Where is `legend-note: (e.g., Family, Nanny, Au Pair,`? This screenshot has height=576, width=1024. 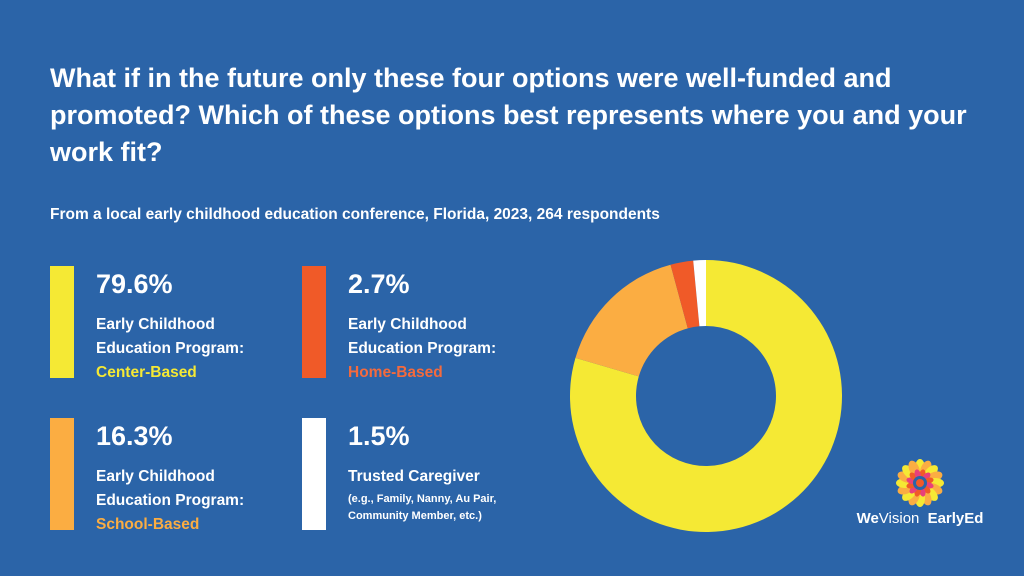 legend-note: (e.g., Family, Nanny, Au Pair, is located at coordinates (422, 499).